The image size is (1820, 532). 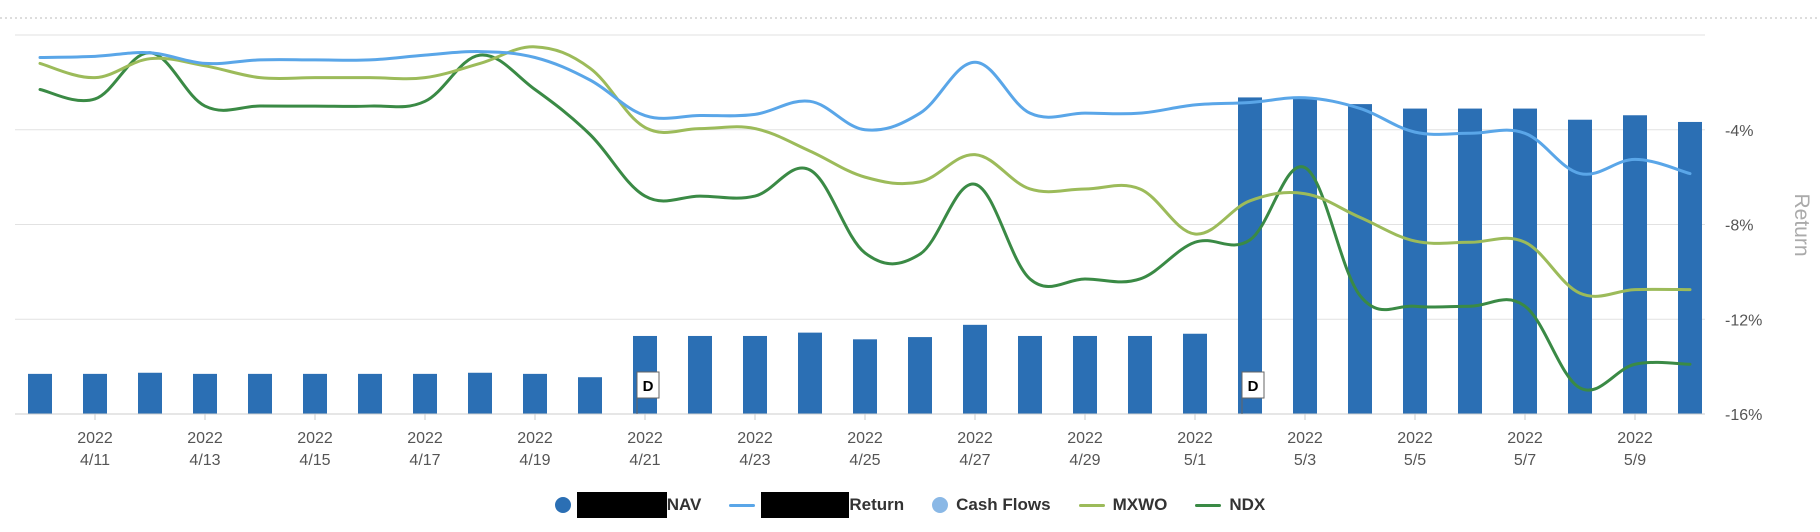 What do you see at coordinates (644, 460) in the screenshot?
I see `x-tick-date: 4/21` at bounding box center [644, 460].